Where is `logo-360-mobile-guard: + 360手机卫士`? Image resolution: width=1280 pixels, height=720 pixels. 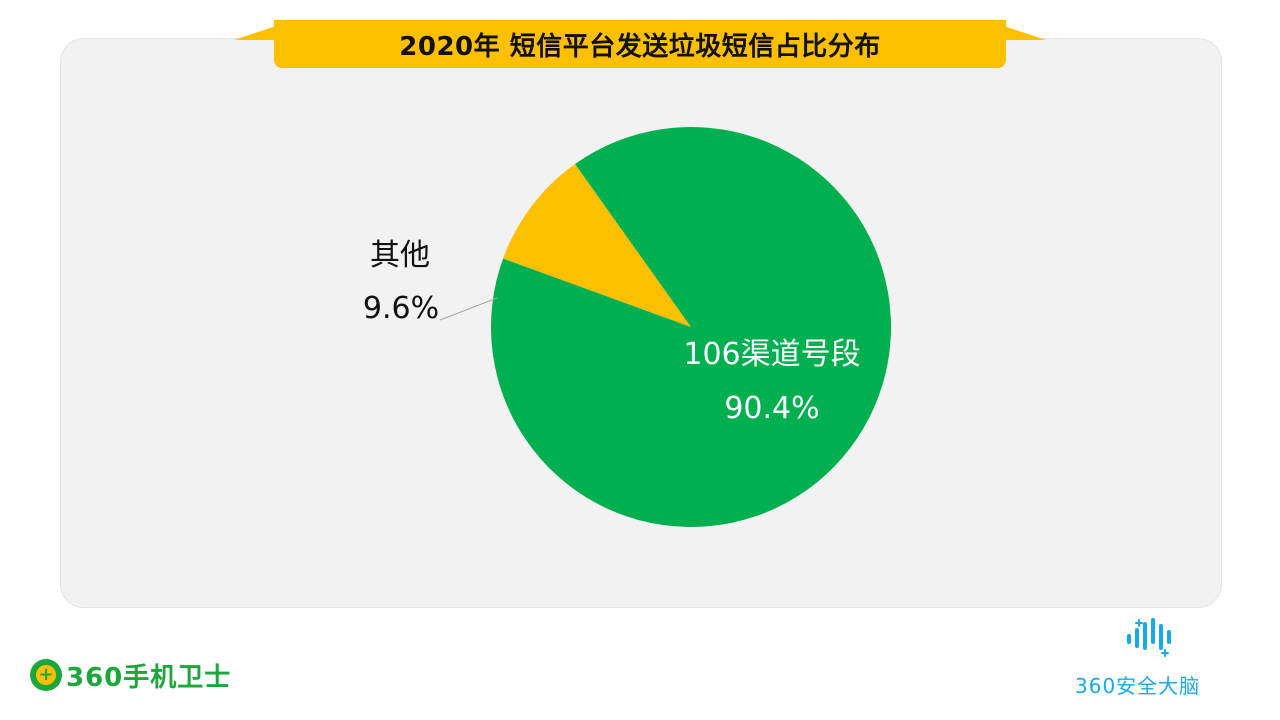
logo-360-mobile-guard: + 360手机卫士 is located at coordinates (130, 675).